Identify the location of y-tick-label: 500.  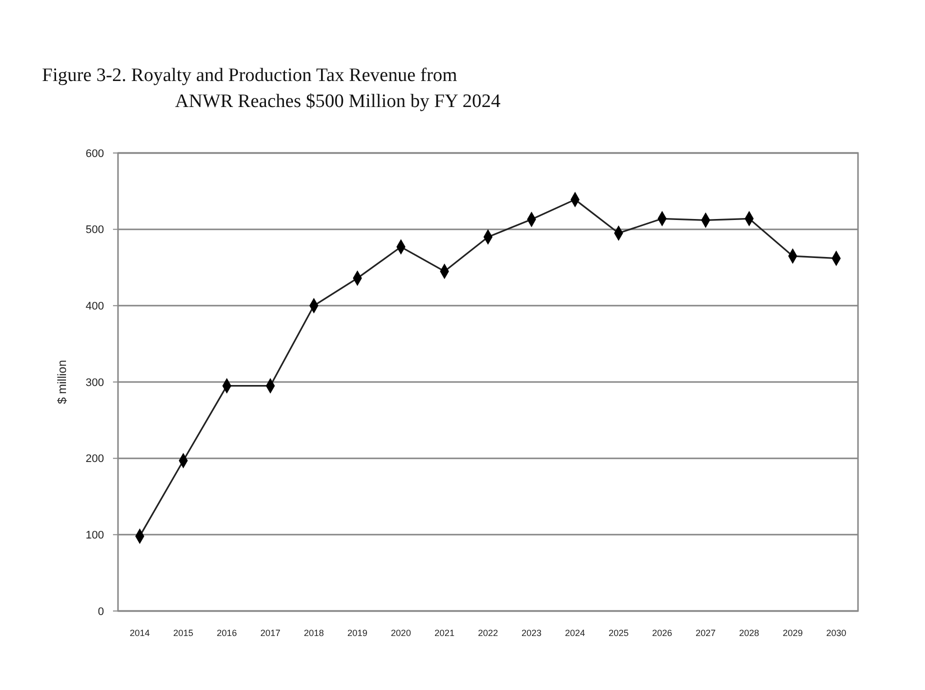
(95, 230).